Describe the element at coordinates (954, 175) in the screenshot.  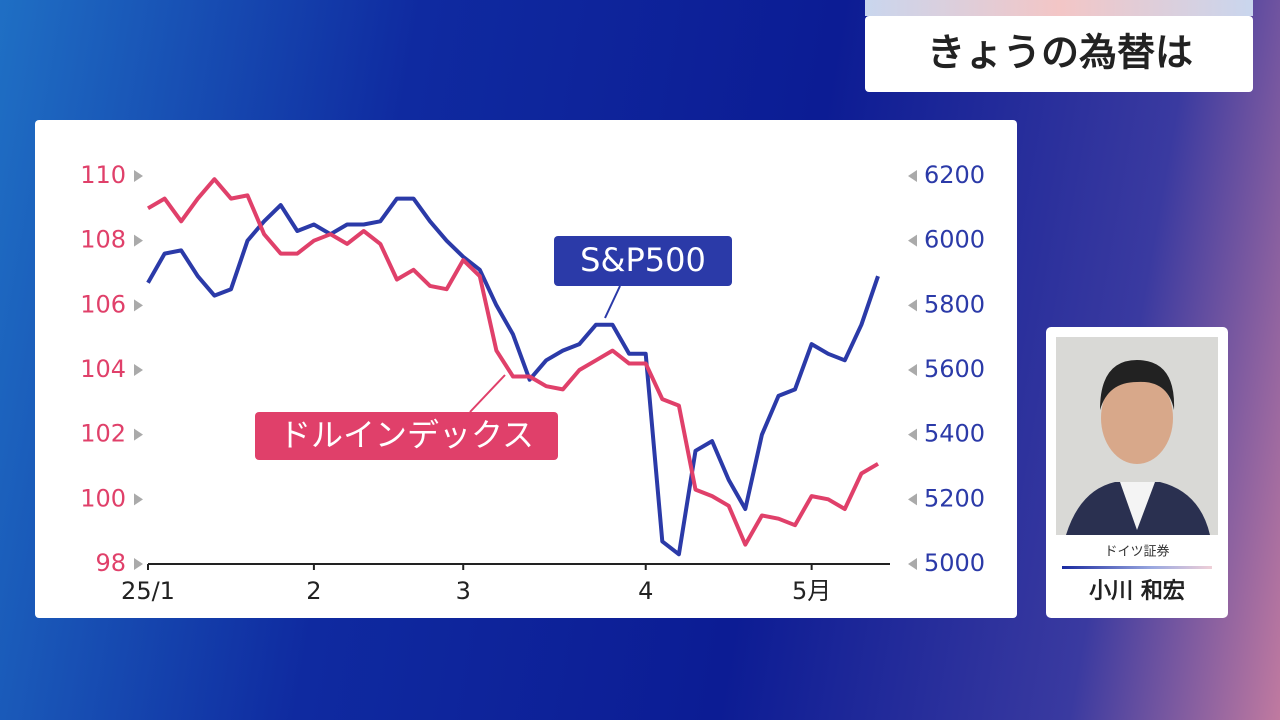
I see `y2-tick-label: 6200` at that location.